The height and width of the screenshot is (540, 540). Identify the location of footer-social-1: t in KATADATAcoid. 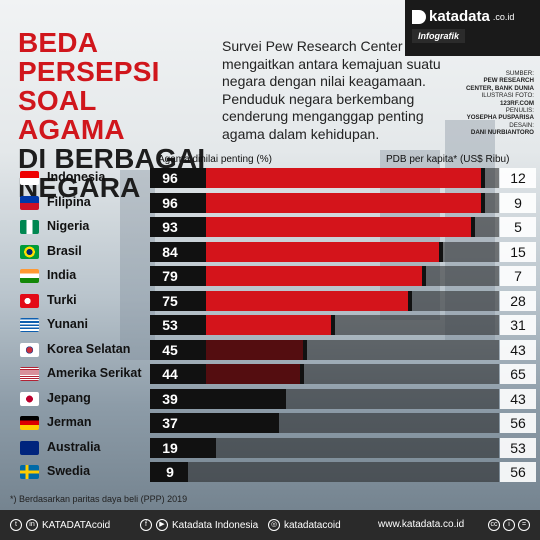
(60, 525).